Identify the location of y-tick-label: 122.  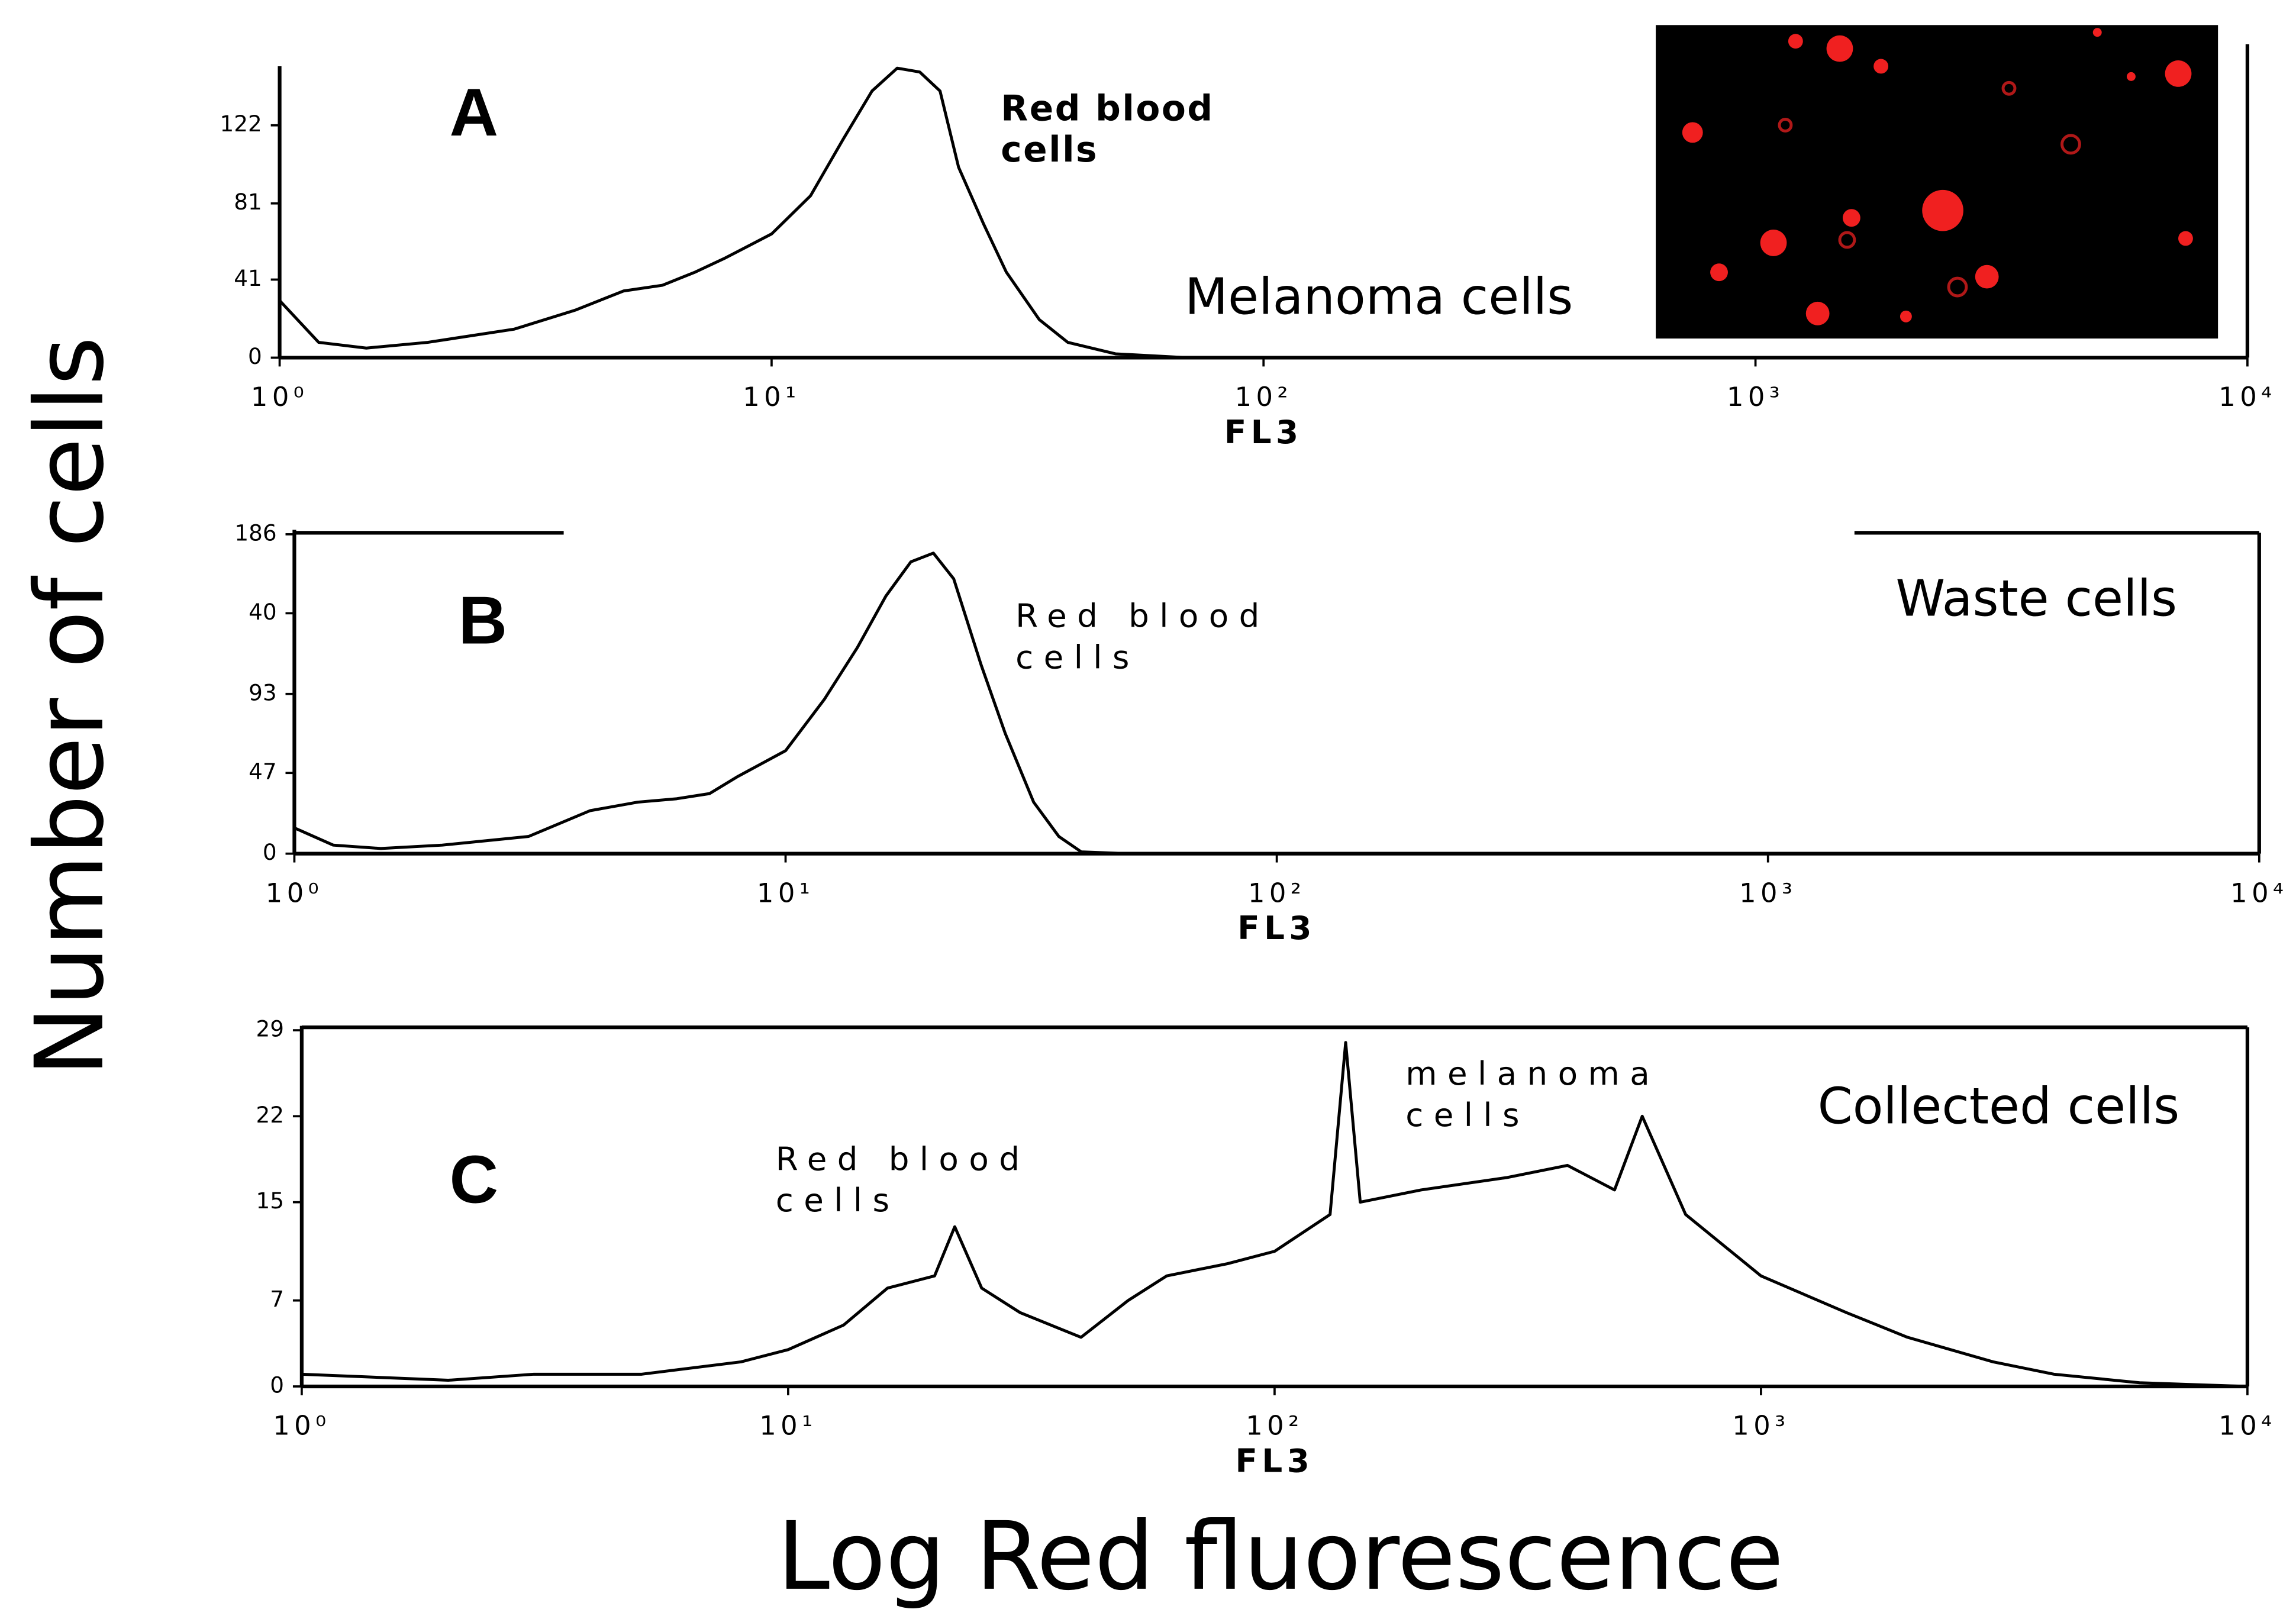
(241, 124).